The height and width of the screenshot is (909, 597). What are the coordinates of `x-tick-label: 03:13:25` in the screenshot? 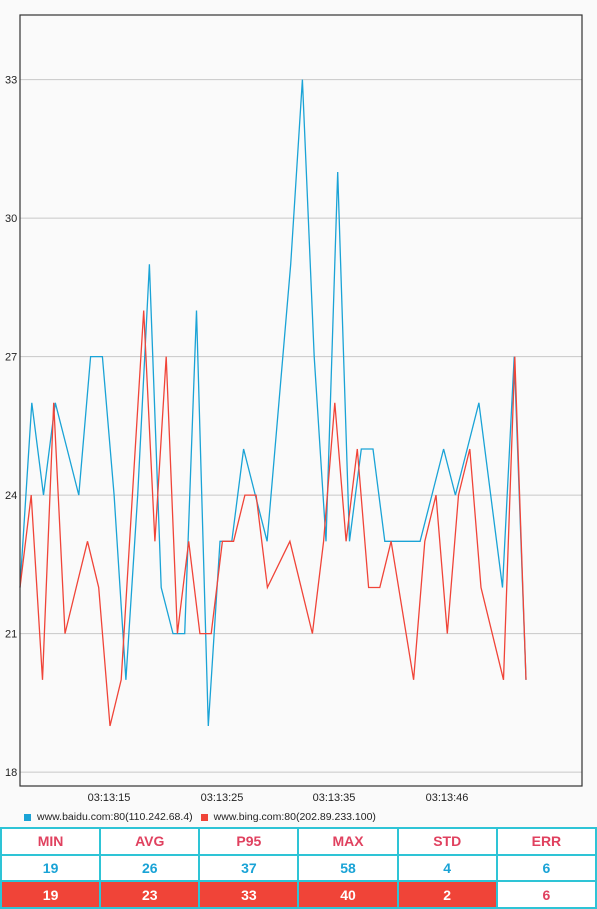 It's located at (222, 798).